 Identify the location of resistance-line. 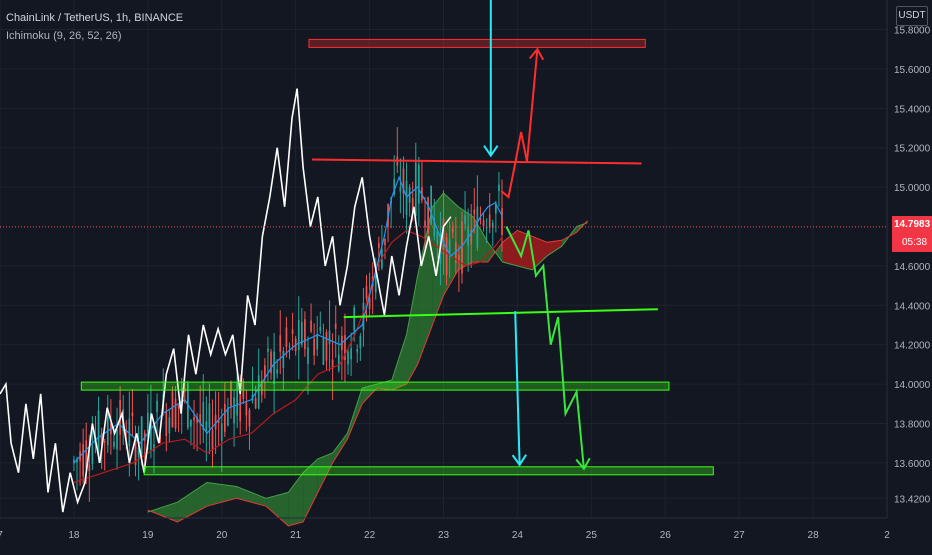
(476, 161).